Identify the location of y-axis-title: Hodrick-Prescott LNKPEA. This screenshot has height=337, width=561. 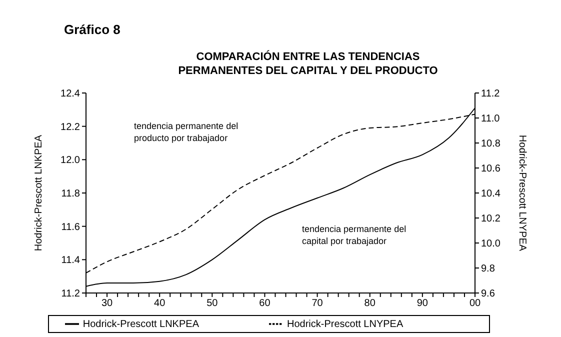
(39, 193).